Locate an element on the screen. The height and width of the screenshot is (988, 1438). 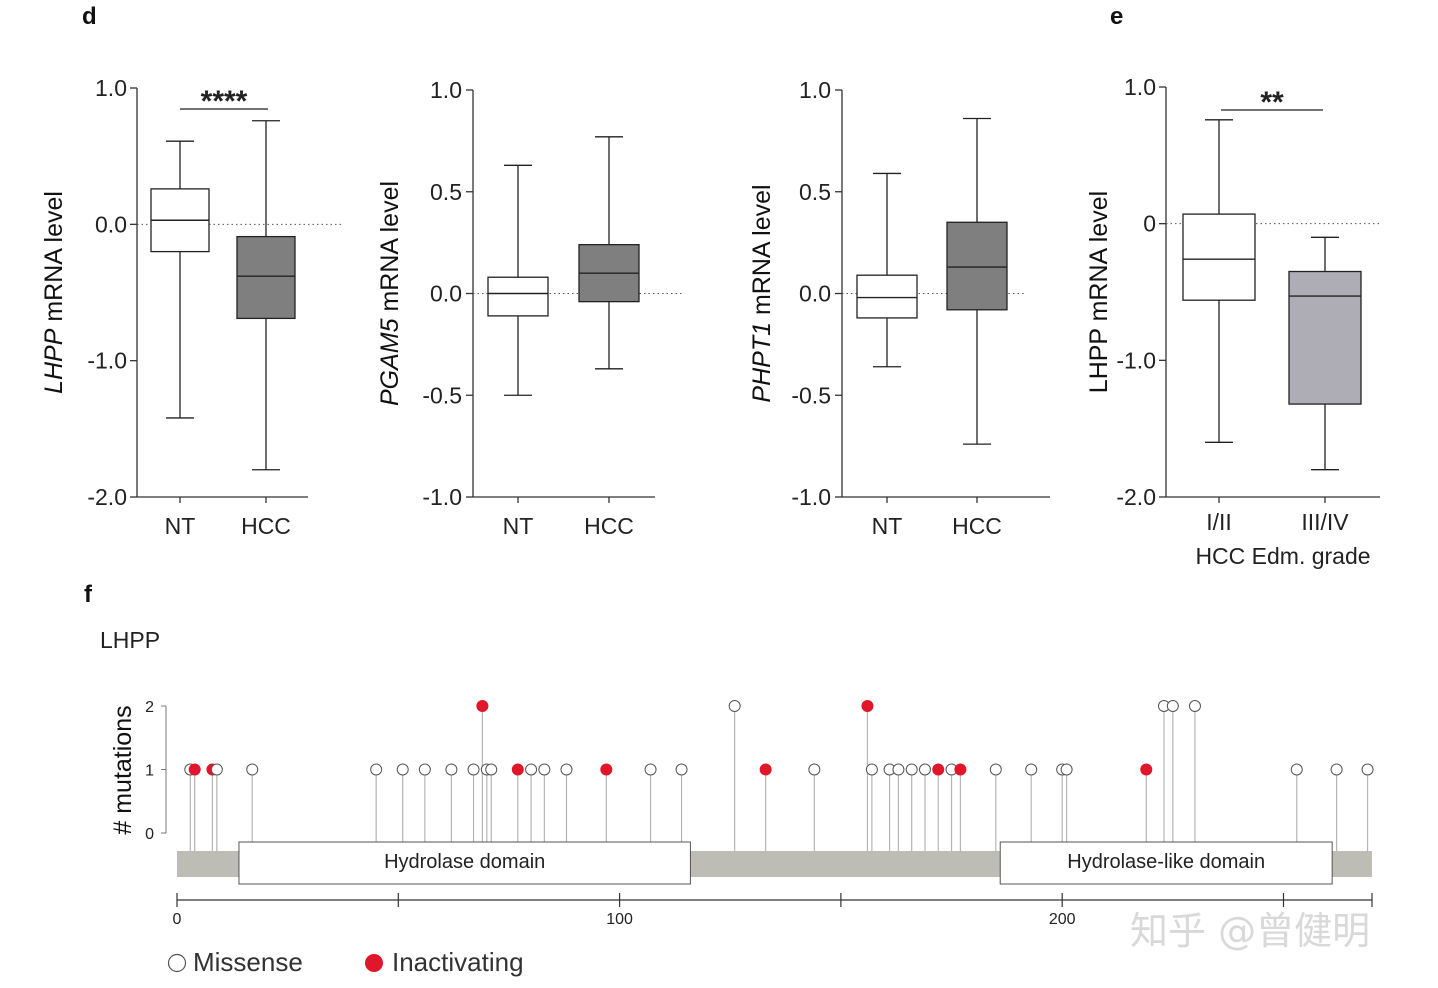
domain-label: Hydrolase domain is located at coordinates (464, 862).